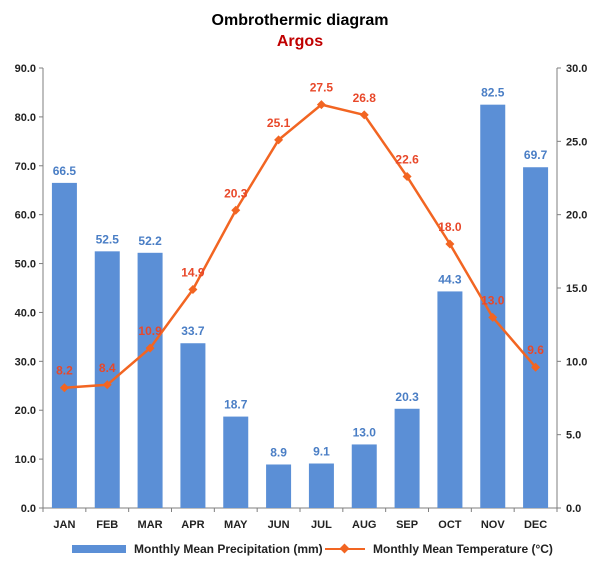 The height and width of the screenshot is (572, 600). What do you see at coordinates (576, 142) in the screenshot?
I see `right-axis-tick-label: 25.0` at bounding box center [576, 142].